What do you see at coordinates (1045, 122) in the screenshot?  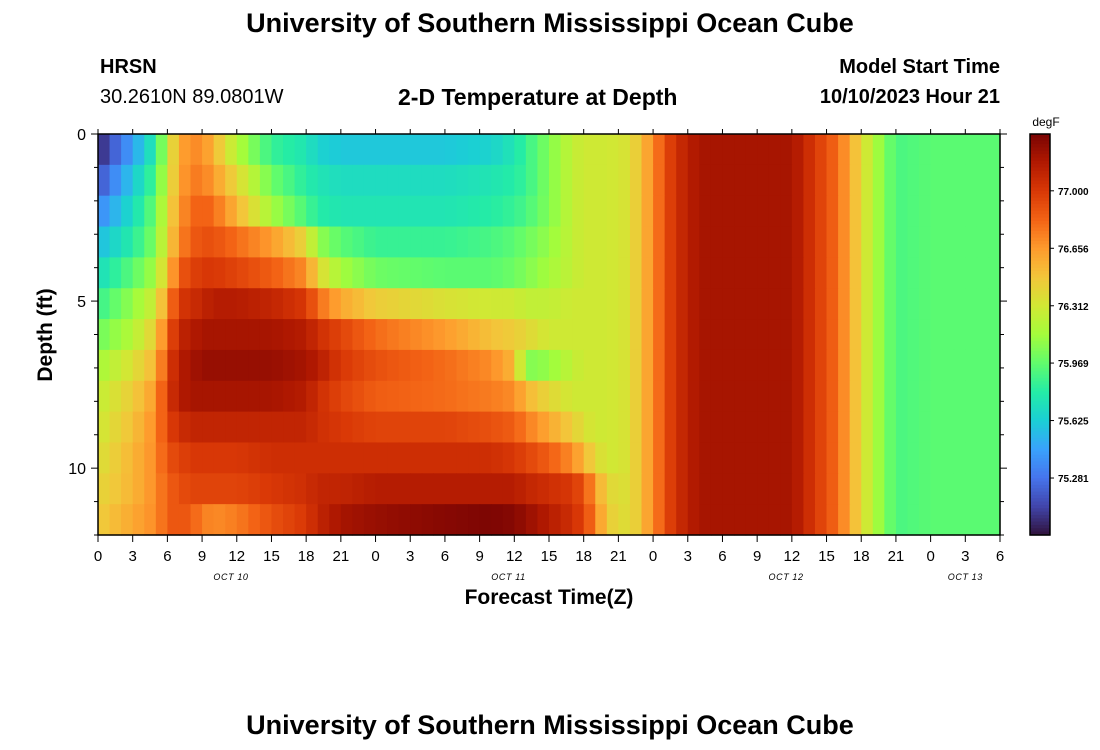 I see `colorbar-unit-label: degF` at bounding box center [1045, 122].